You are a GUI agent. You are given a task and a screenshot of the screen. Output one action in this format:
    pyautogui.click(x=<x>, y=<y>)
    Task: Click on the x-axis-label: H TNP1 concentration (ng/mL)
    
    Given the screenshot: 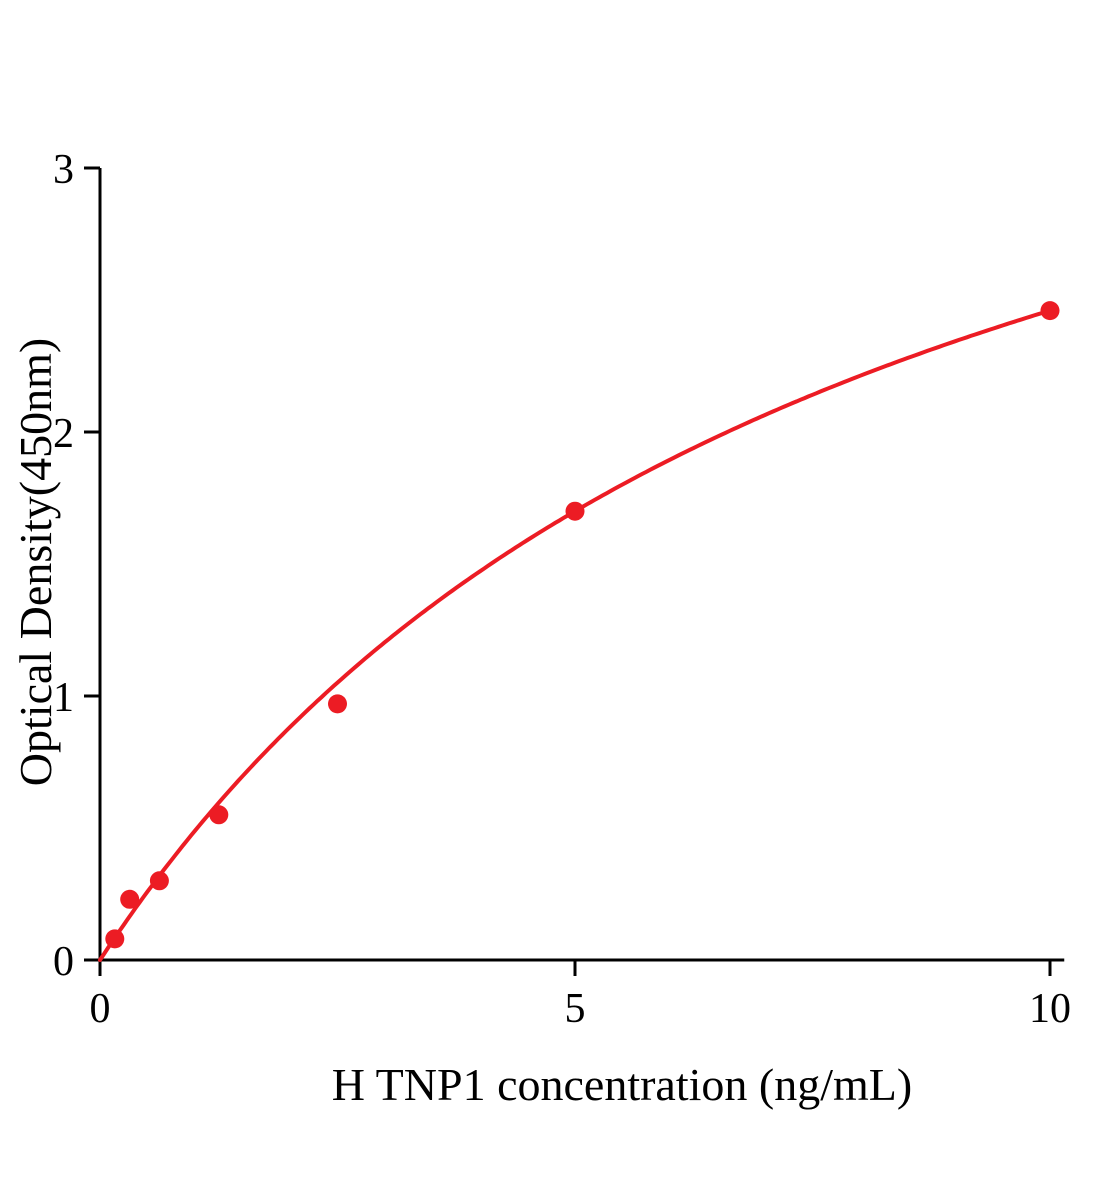 What is the action you would take?
    pyautogui.click(x=622, y=1084)
    